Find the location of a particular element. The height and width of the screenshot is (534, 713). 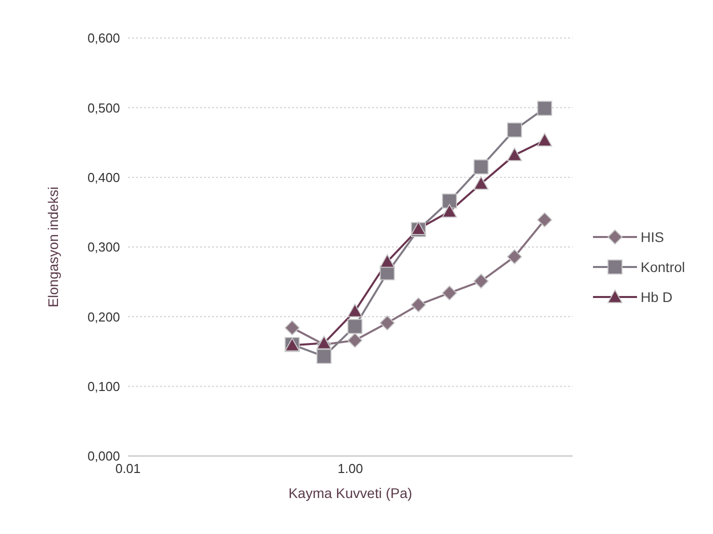

y-tick-label: 0,600 is located at coordinates (103, 38).